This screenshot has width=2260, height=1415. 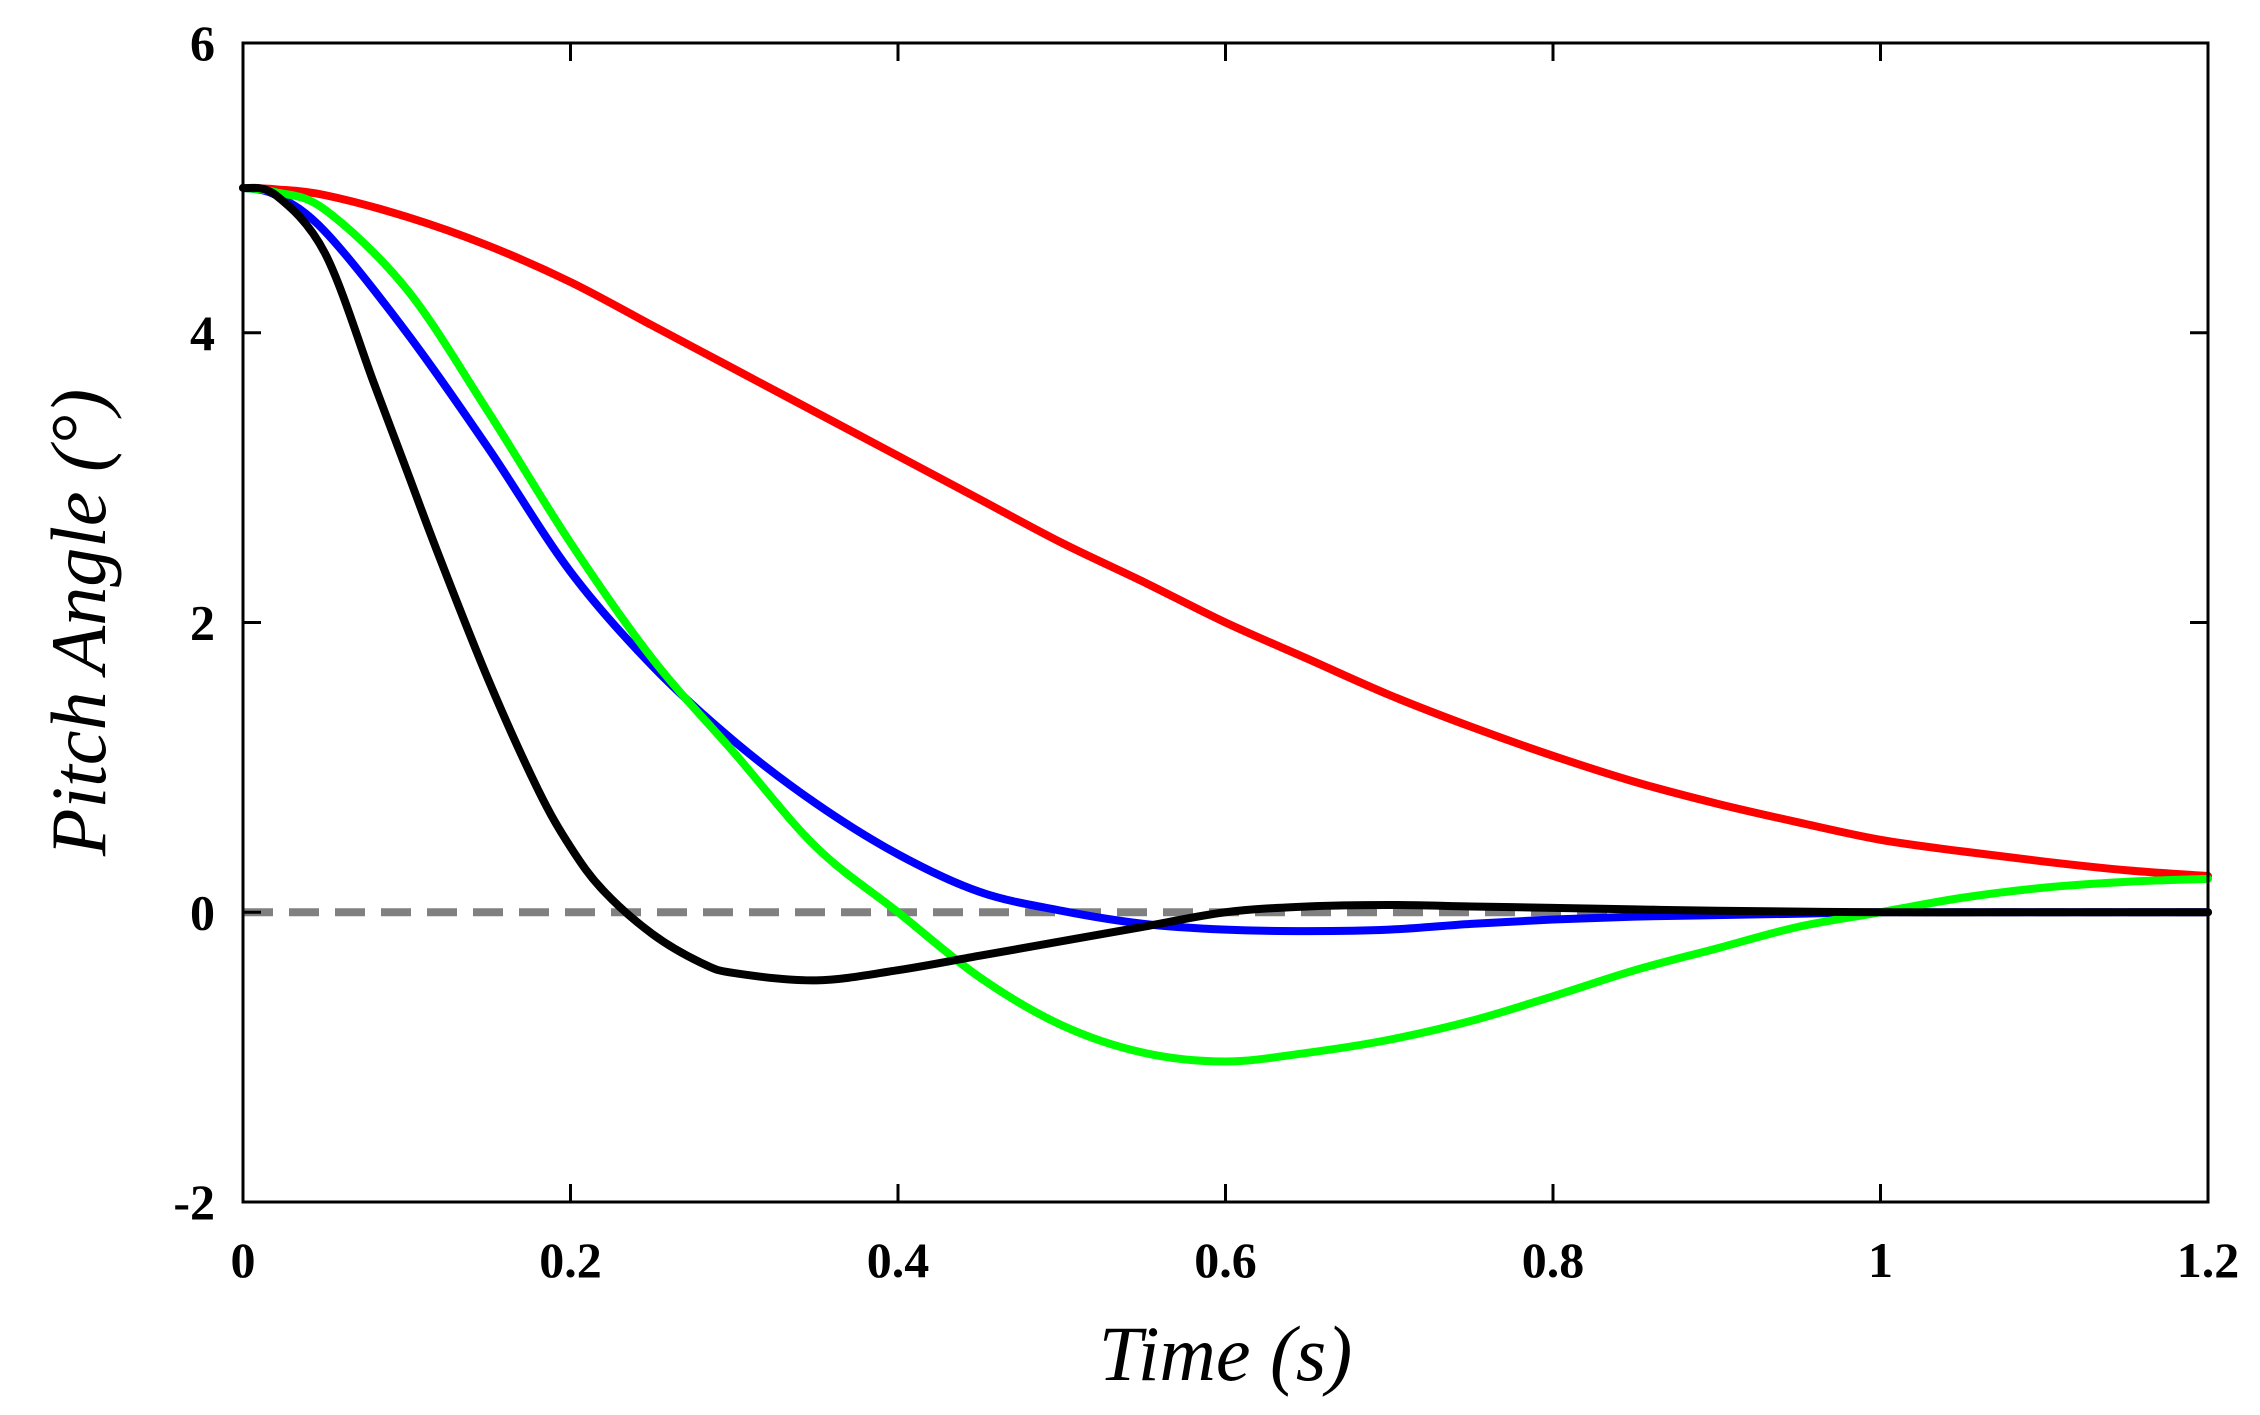 What do you see at coordinates (1880, 1260) in the screenshot?
I see `x-tick-label: 1` at bounding box center [1880, 1260].